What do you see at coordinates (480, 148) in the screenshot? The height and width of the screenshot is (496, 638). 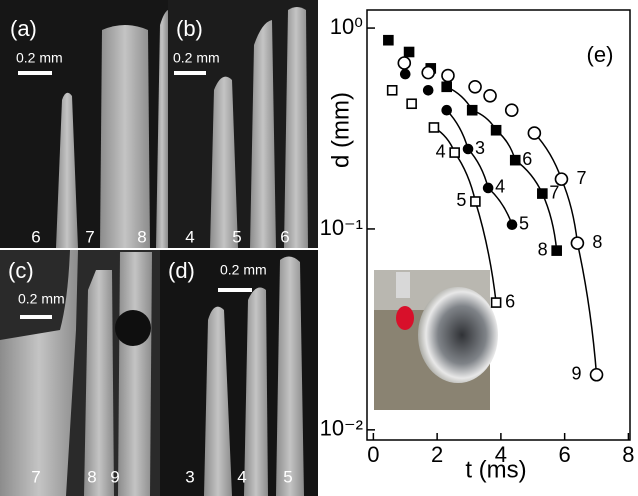 I see `point-label: 3` at bounding box center [480, 148].